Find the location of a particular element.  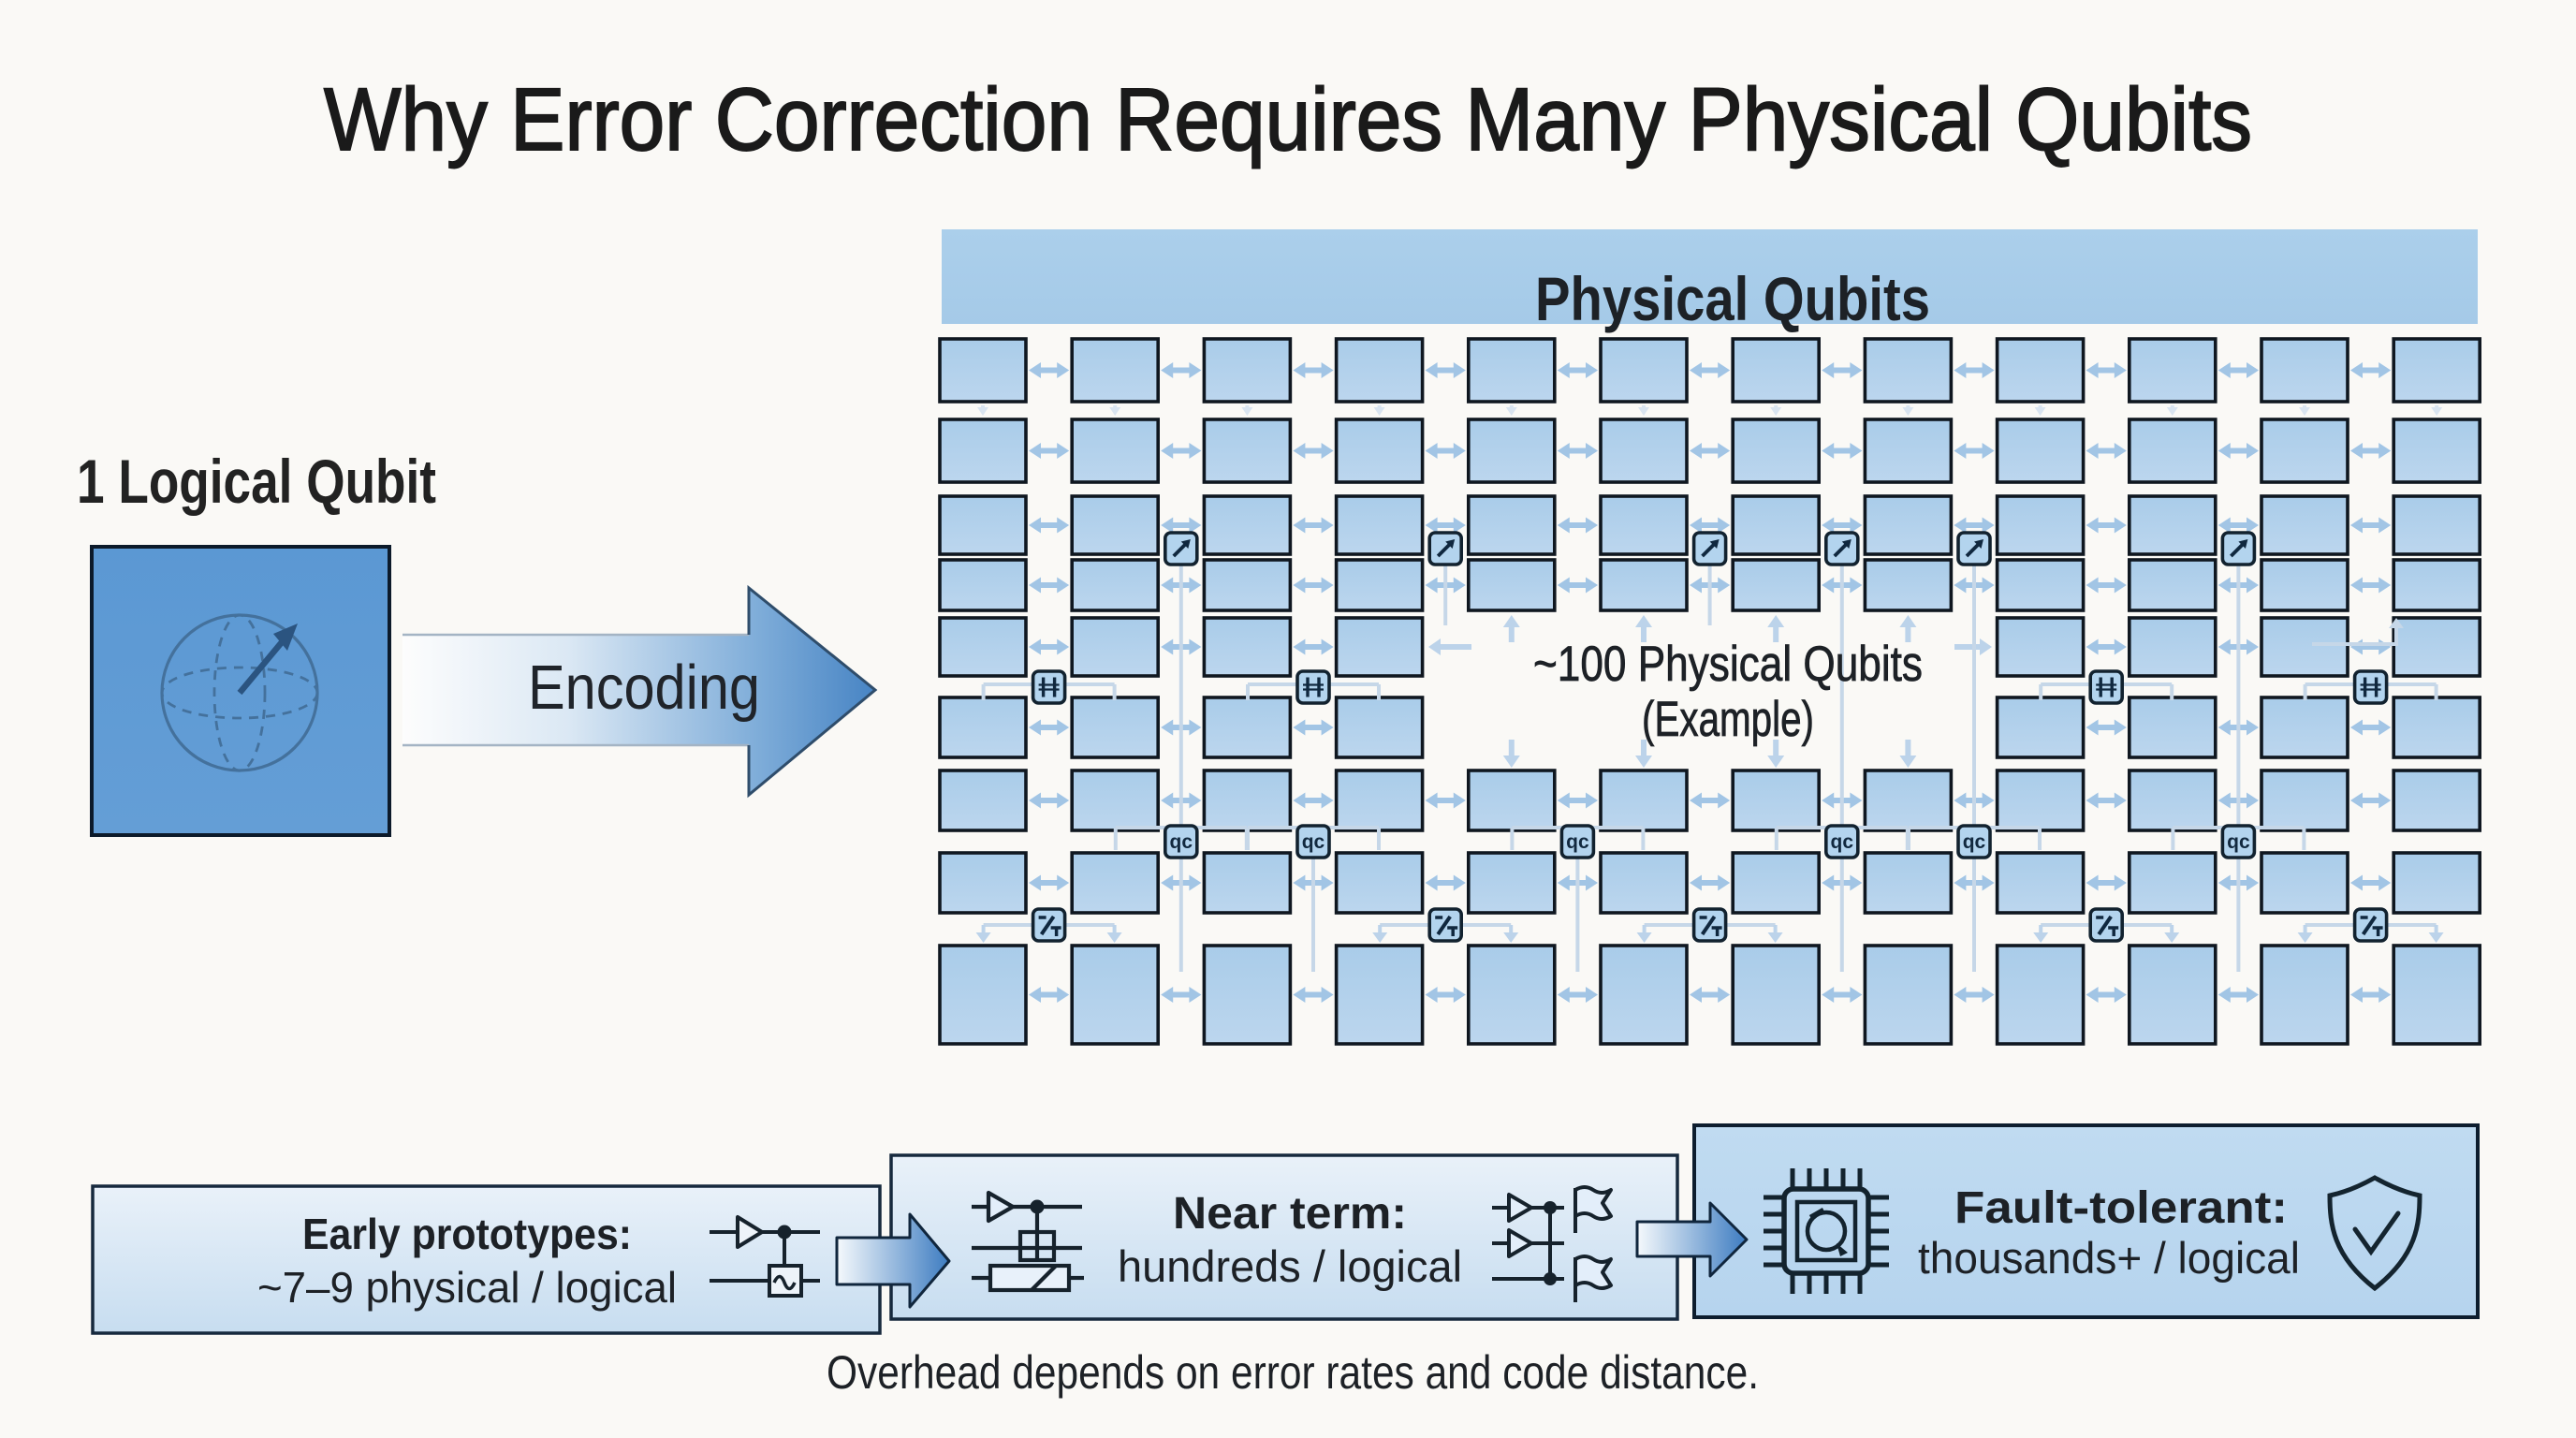

svg-text: 1 Logical Qubit is located at coordinates (256, 481).